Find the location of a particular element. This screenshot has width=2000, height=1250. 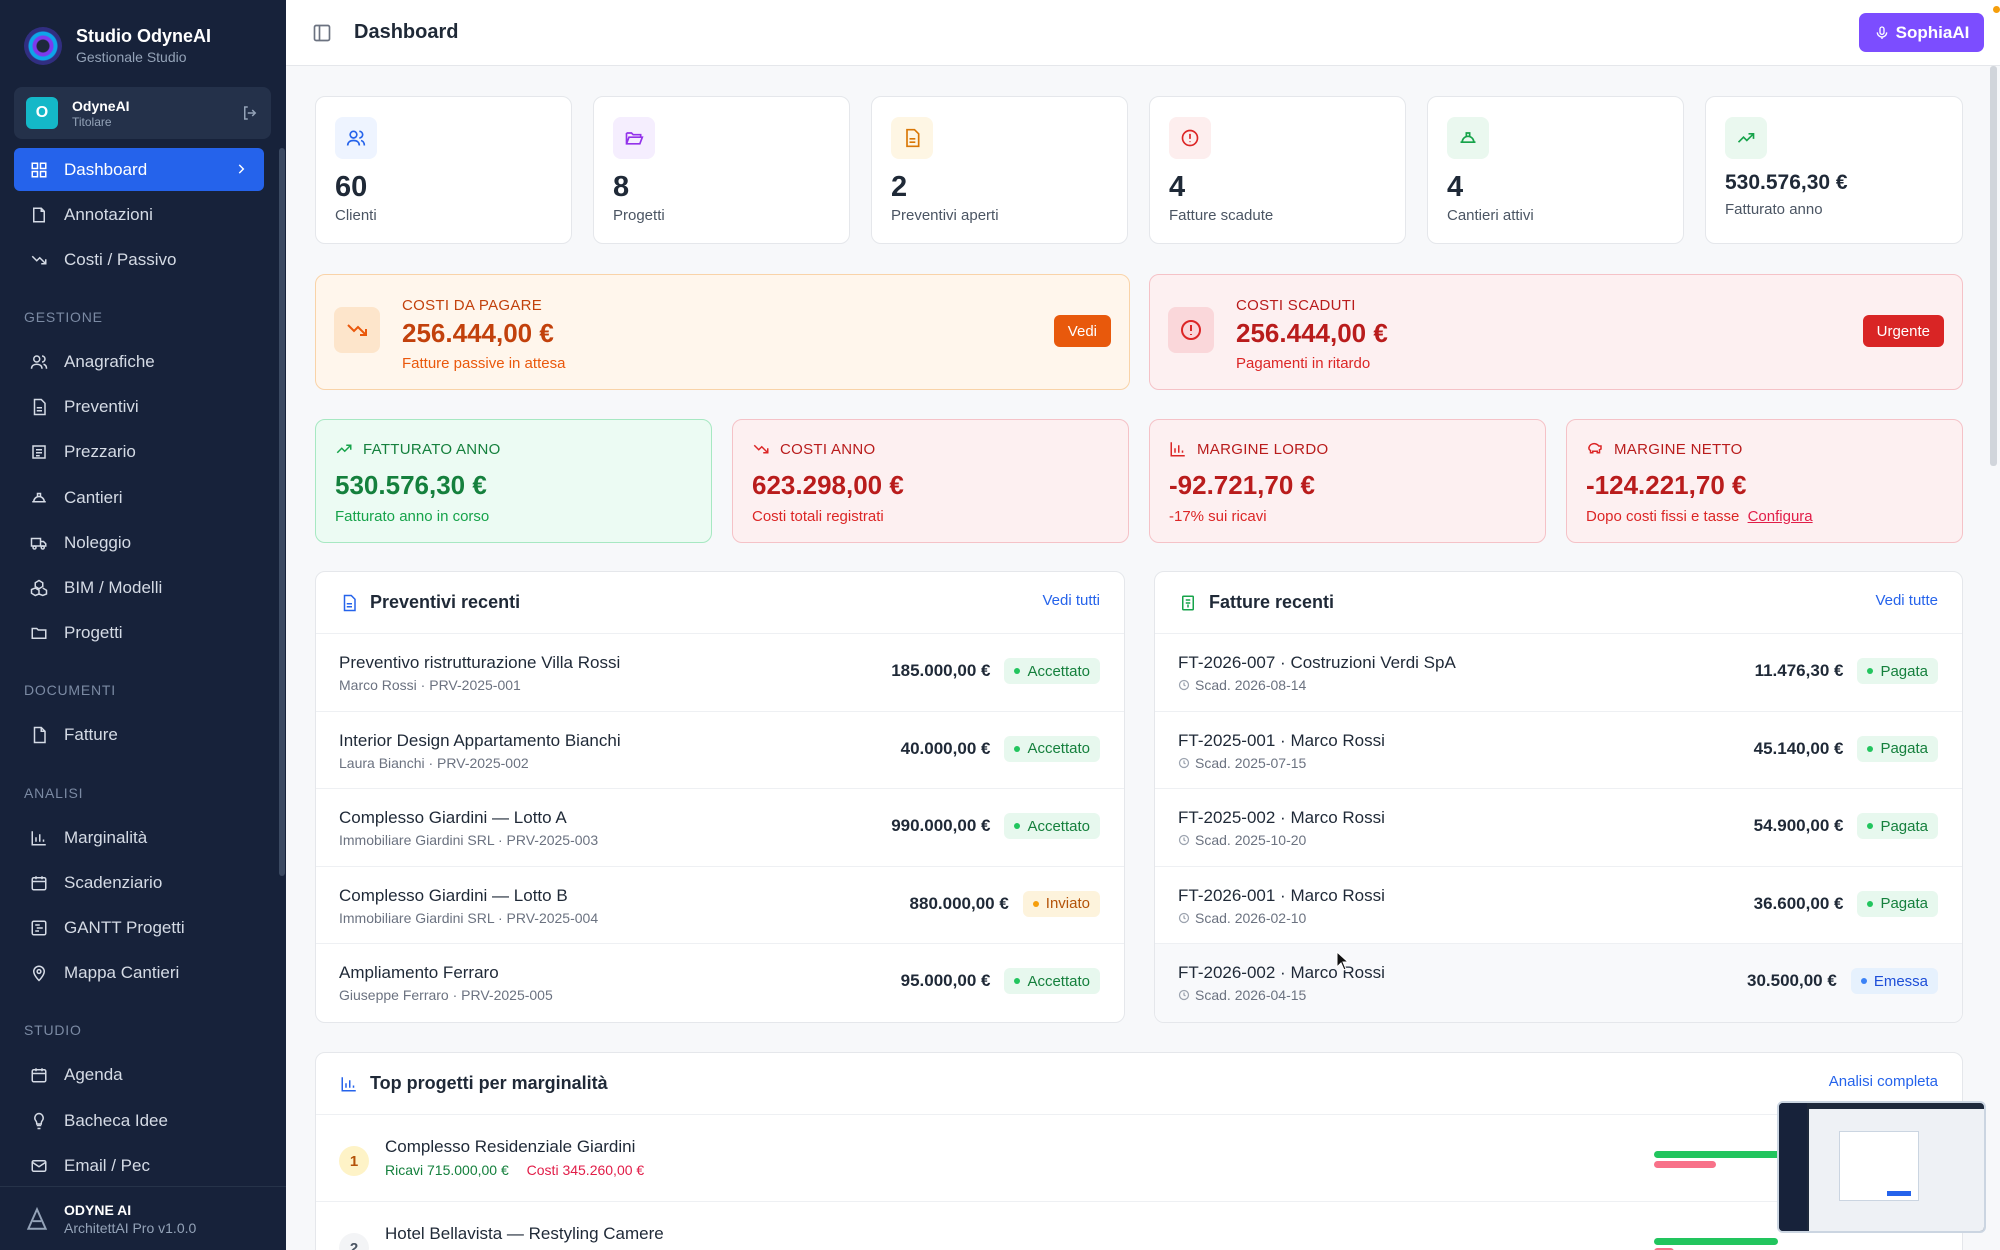

sidebar-item-bim-modelli: BIM / Modelli is located at coordinates (139, 588).